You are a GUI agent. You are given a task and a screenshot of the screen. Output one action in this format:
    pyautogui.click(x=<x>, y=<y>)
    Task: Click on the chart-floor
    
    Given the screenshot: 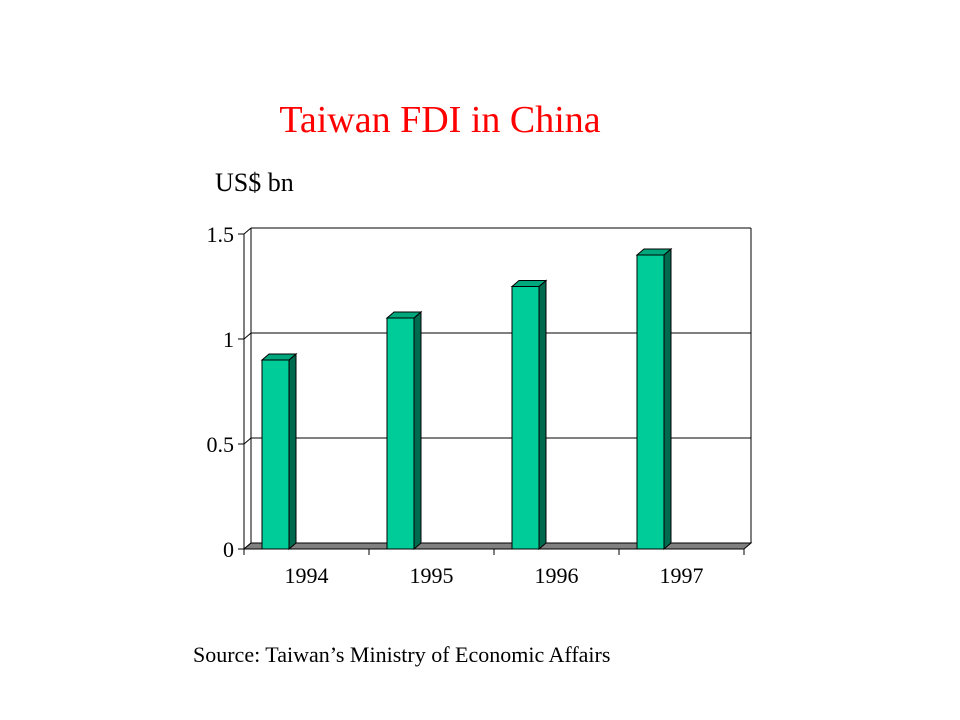 What is the action you would take?
    pyautogui.click(x=497, y=546)
    